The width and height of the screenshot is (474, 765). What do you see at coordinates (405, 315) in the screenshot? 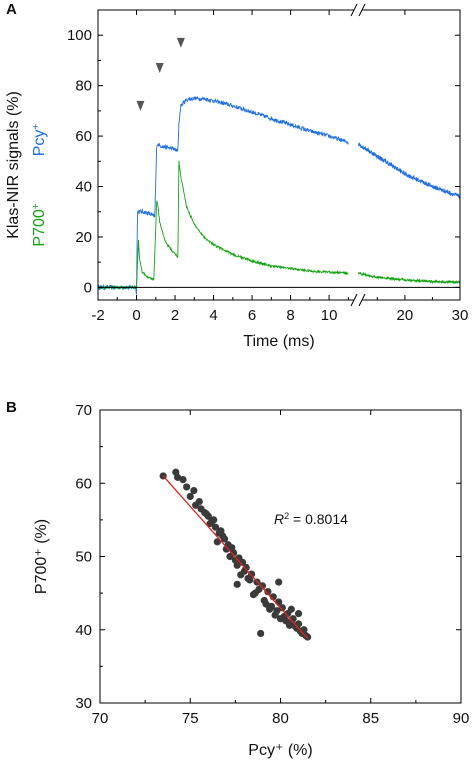
I see `x-tick-label-a: 20` at bounding box center [405, 315].